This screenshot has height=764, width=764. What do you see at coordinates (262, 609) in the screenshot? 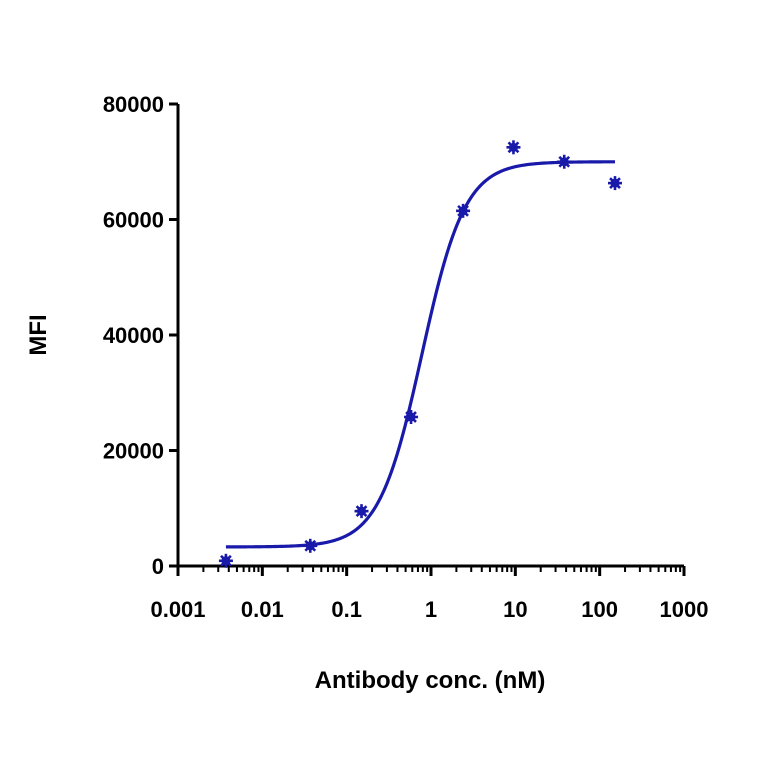
I see `x-tick-label: 0.01` at bounding box center [262, 609].